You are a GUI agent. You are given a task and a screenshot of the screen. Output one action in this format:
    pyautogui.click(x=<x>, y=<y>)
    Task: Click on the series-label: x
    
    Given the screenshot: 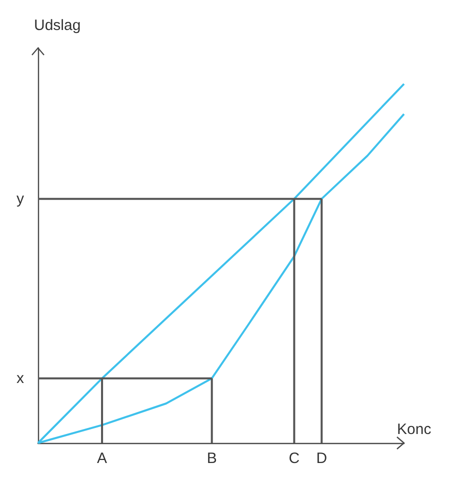 What is the action you would take?
    pyautogui.click(x=20, y=378)
    